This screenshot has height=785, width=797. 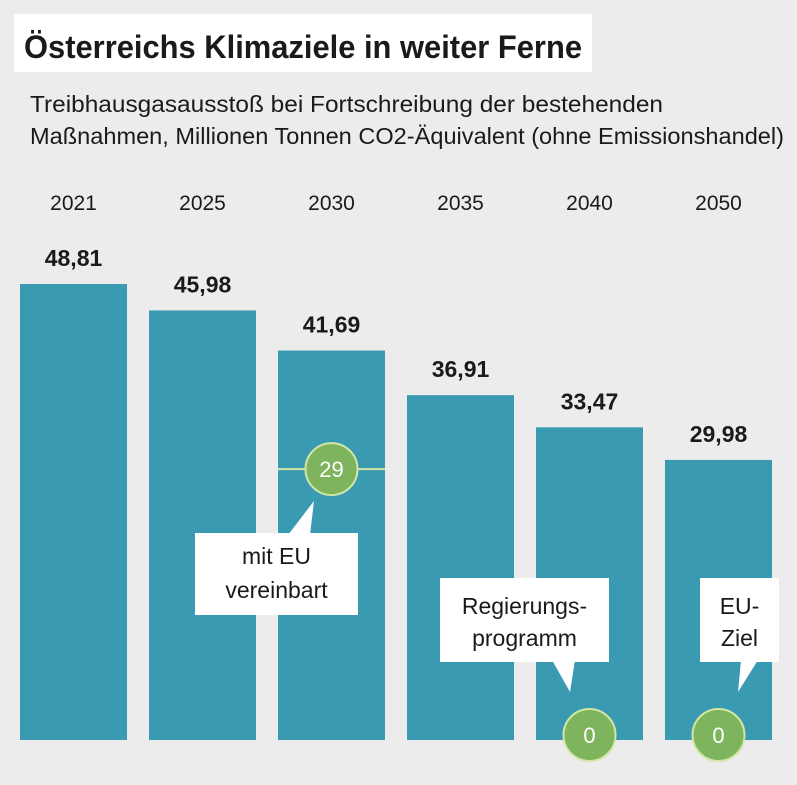 I want to click on year-label-2040: 2040, so click(x=589, y=203).